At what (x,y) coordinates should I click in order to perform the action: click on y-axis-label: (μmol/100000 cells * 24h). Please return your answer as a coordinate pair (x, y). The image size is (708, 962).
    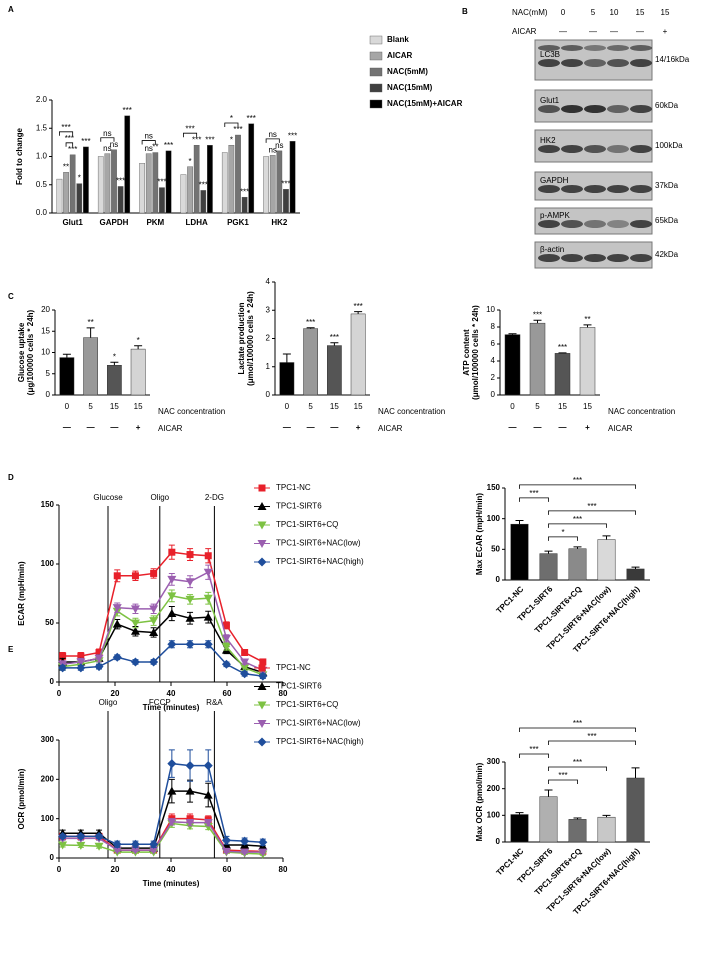
    Looking at the image, I should click on (250, 338).